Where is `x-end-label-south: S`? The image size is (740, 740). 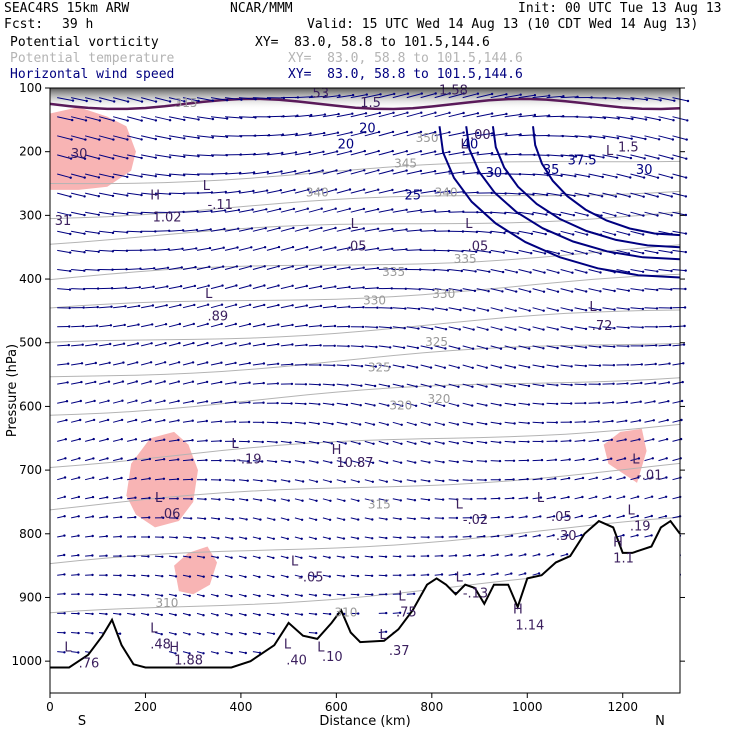
x-end-label-south: S is located at coordinates (82, 721).